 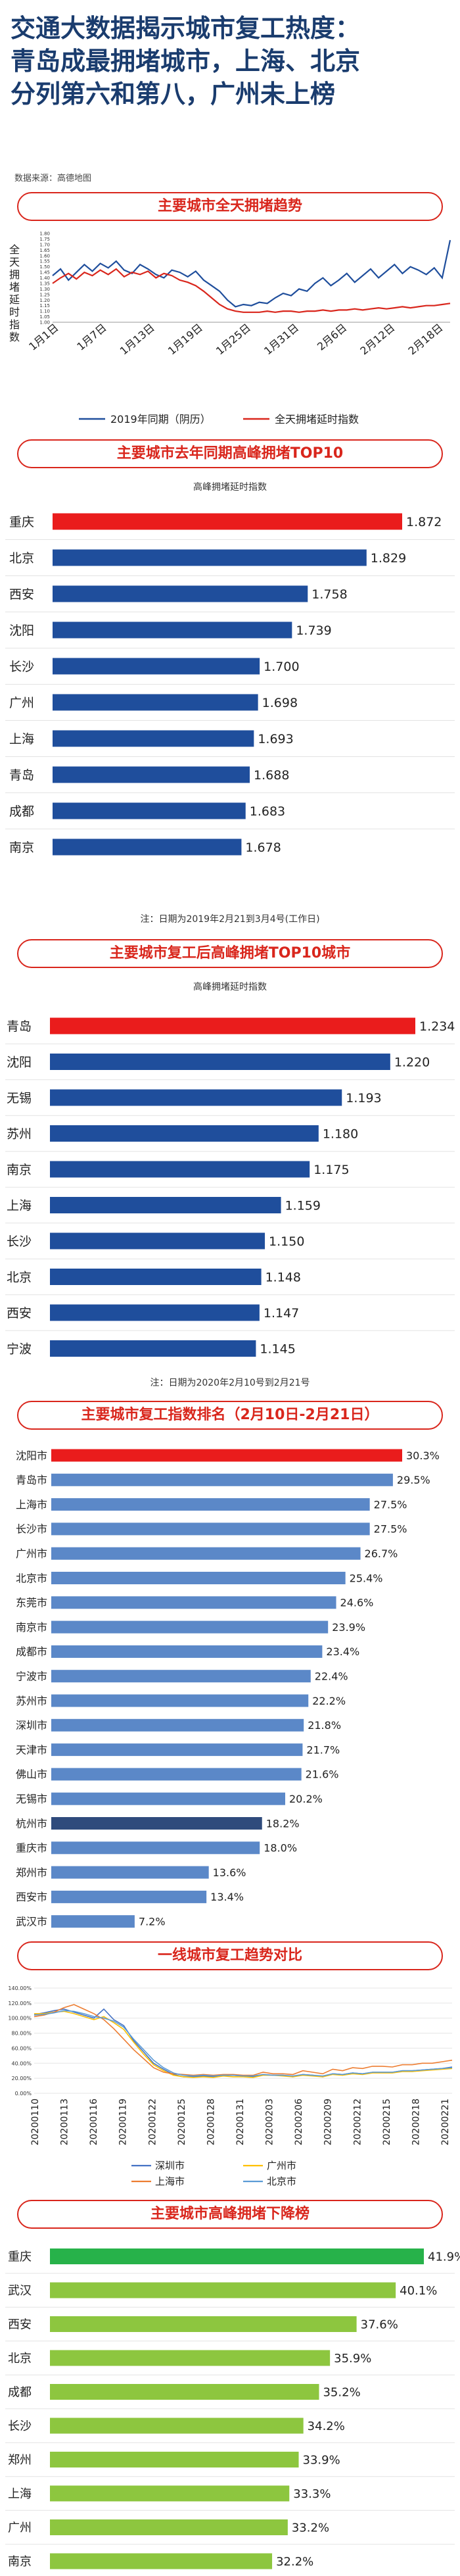 I want to click on section-banner-trend: 主要城市全天拥堵趋势, so click(x=230, y=206).